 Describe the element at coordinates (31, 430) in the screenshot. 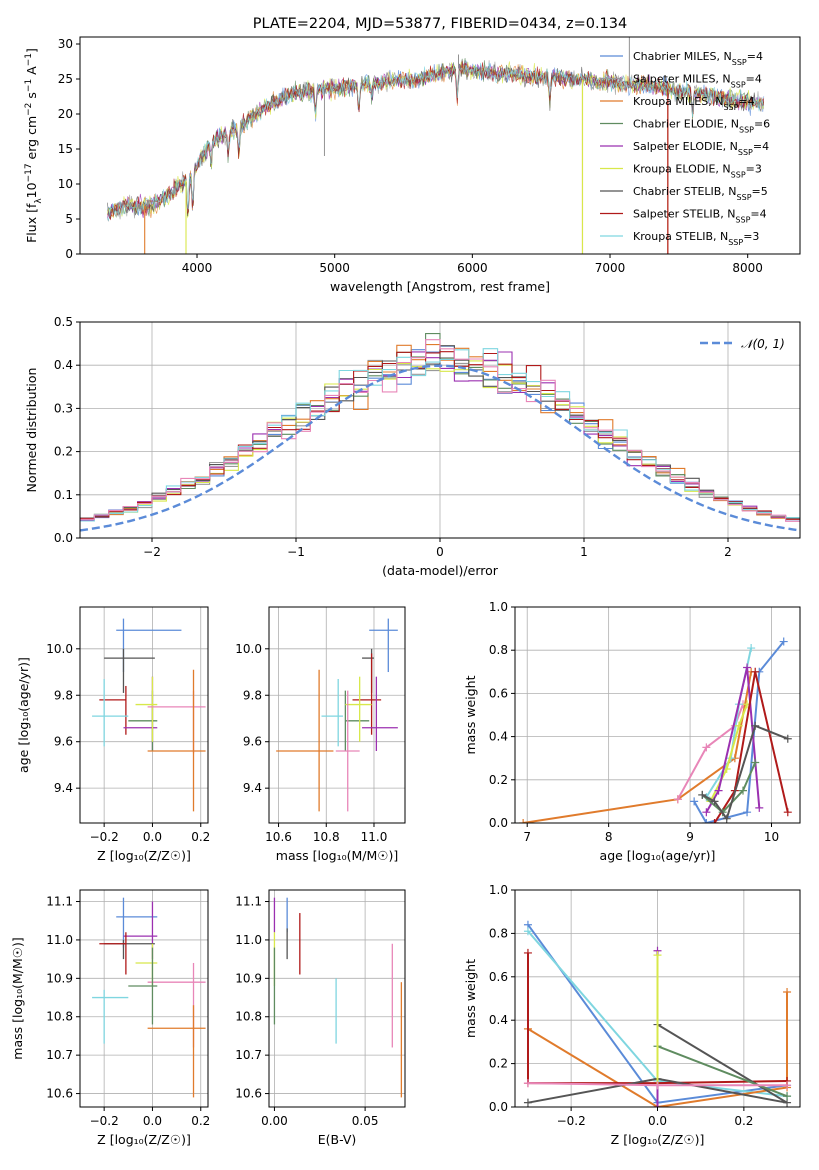

I see `y-axis-label: Normed distribution` at that location.